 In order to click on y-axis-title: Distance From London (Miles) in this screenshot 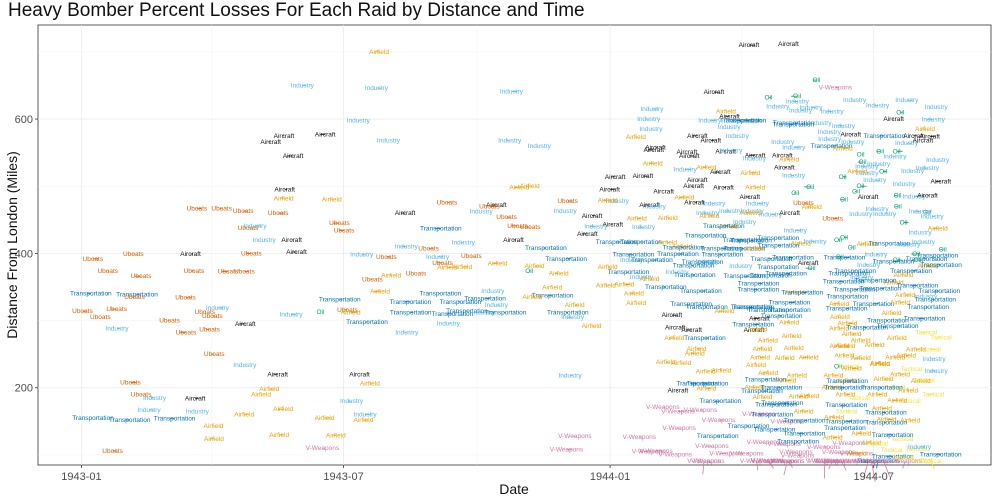, I will do `click(12, 245)`.